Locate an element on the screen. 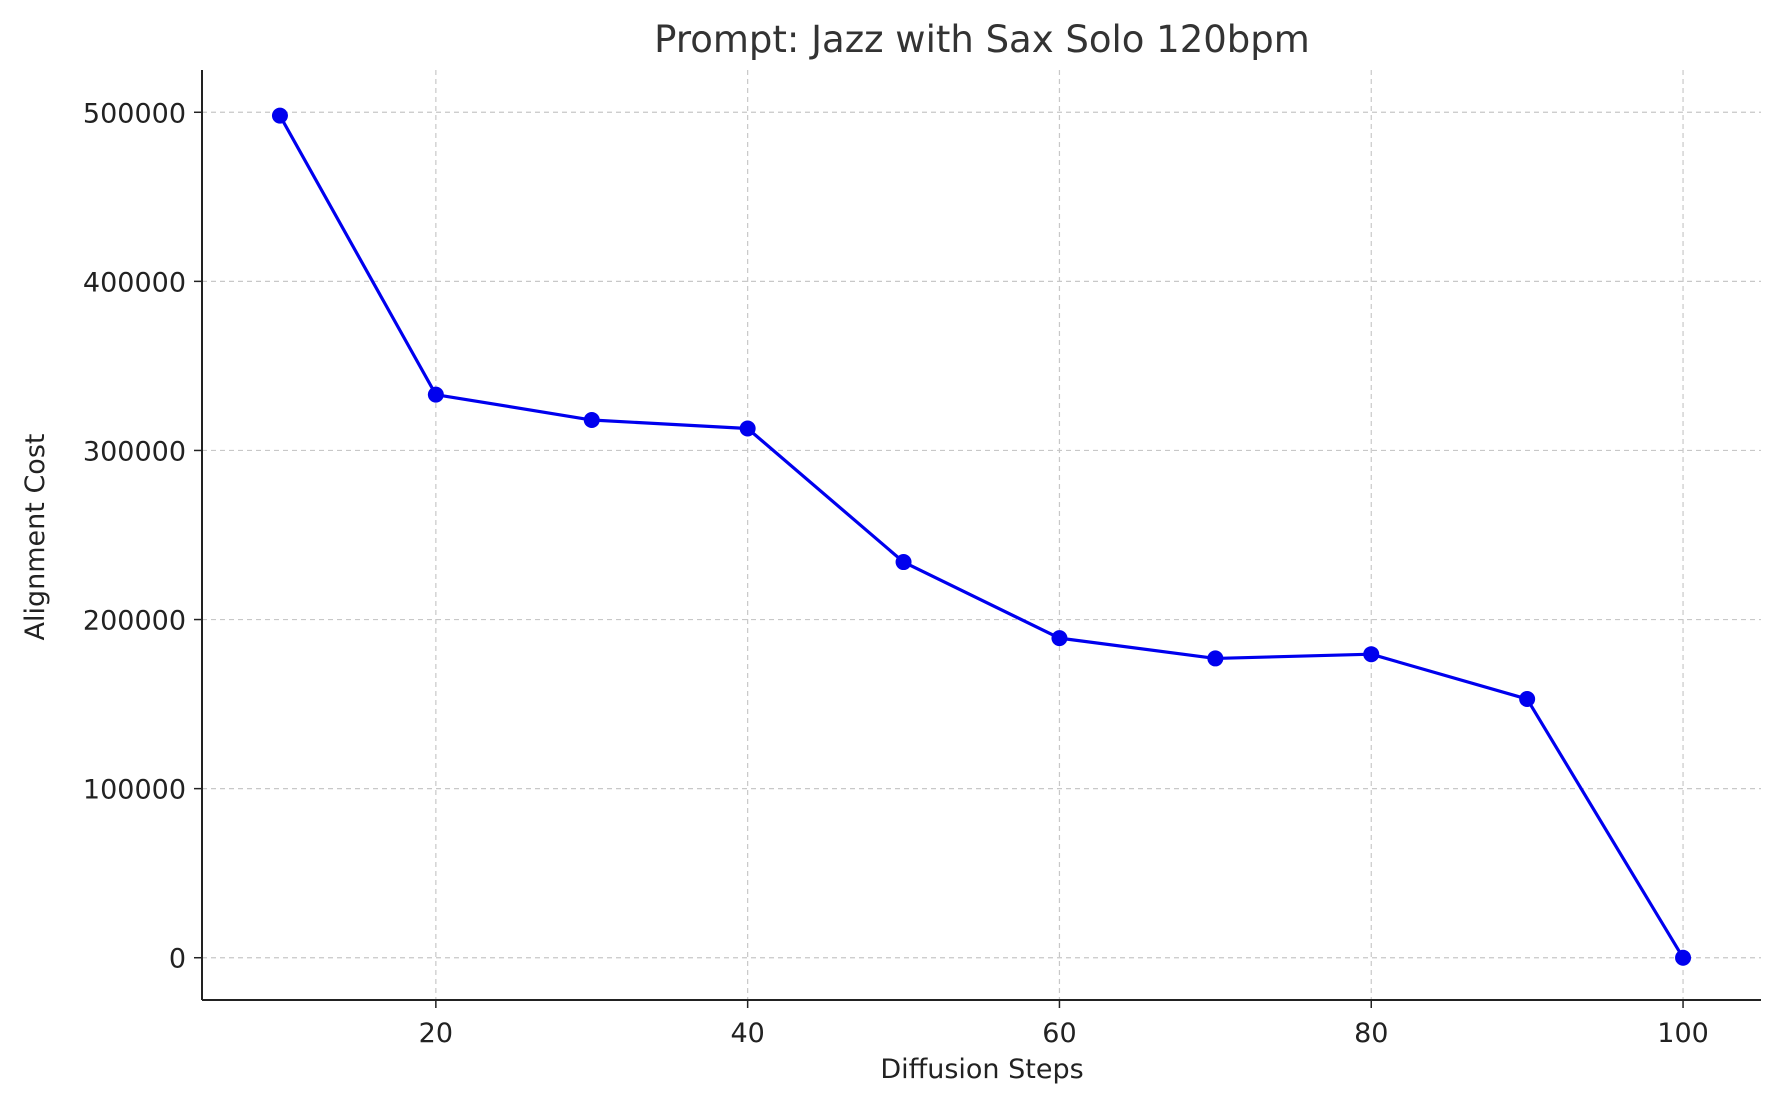 The image size is (1771, 1101). x-tick-label: 100 is located at coordinates (1683, 1033).